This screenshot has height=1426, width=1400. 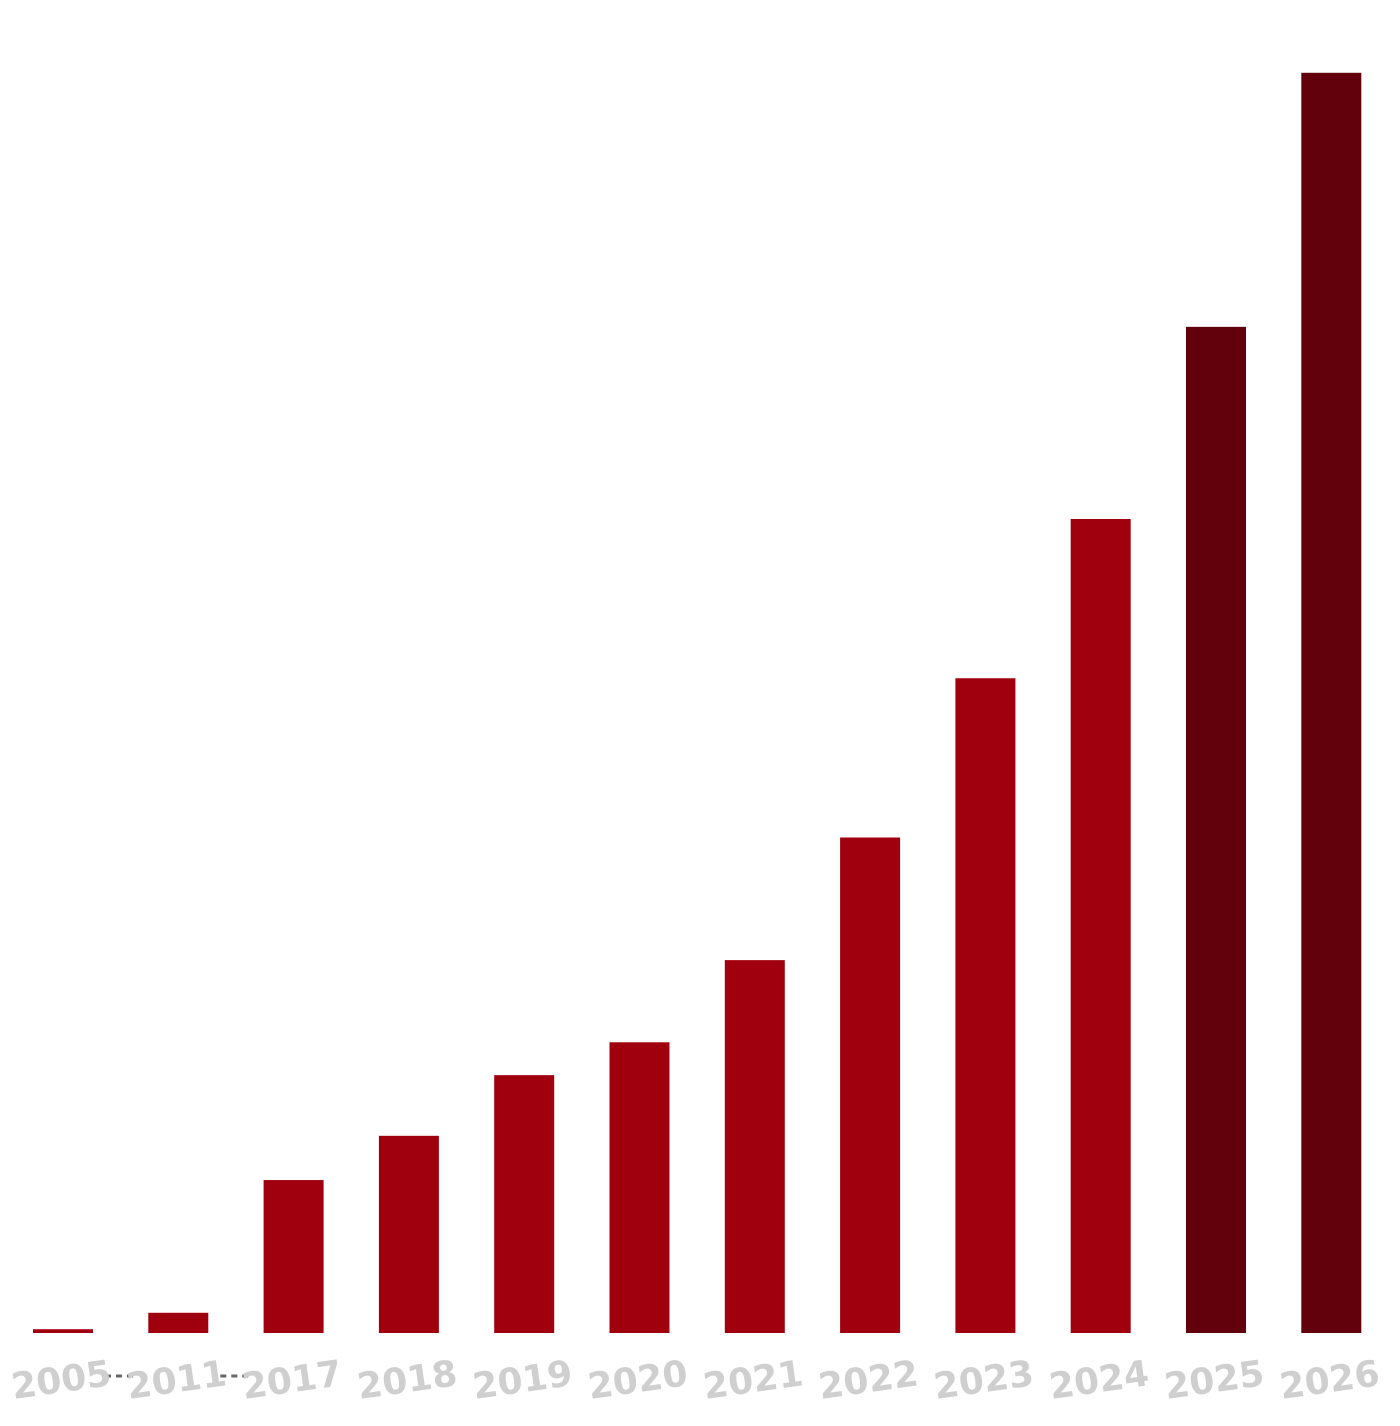 What do you see at coordinates (408, 1234) in the screenshot?
I see `bar-2018` at bounding box center [408, 1234].